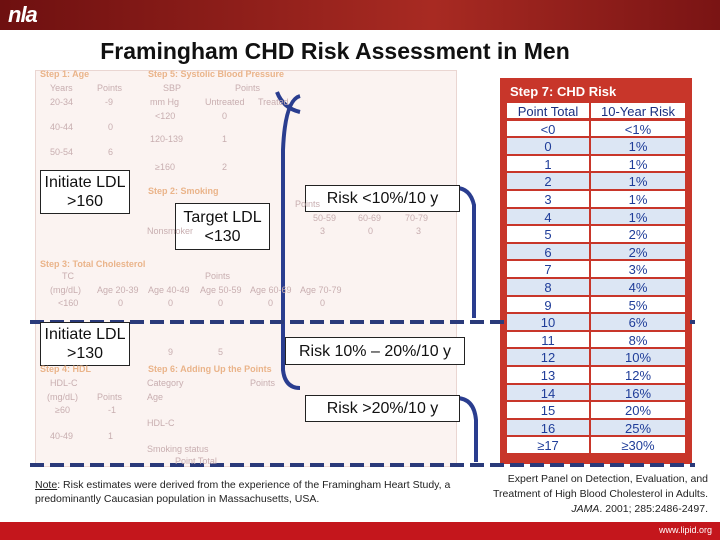 The image size is (720, 540). What do you see at coordinates (548, 216) in the screenshot?
I see `table-cell: 4` at bounding box center [548, 216].